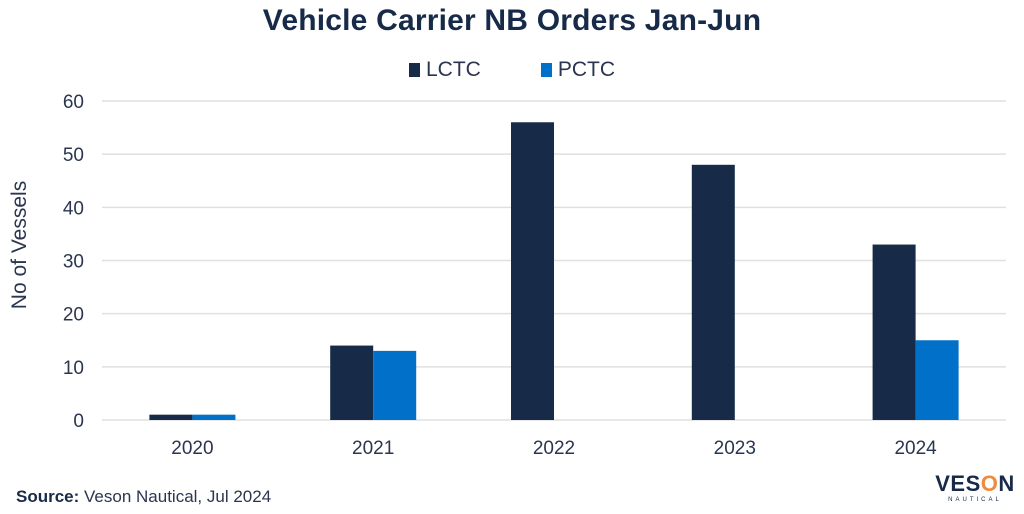 Image resolution: width=1024 pixels, height=514 pixels. Describe the element at coordinates (73, 102) in the screenshot. I see `y-tick-label: 60` at that location.